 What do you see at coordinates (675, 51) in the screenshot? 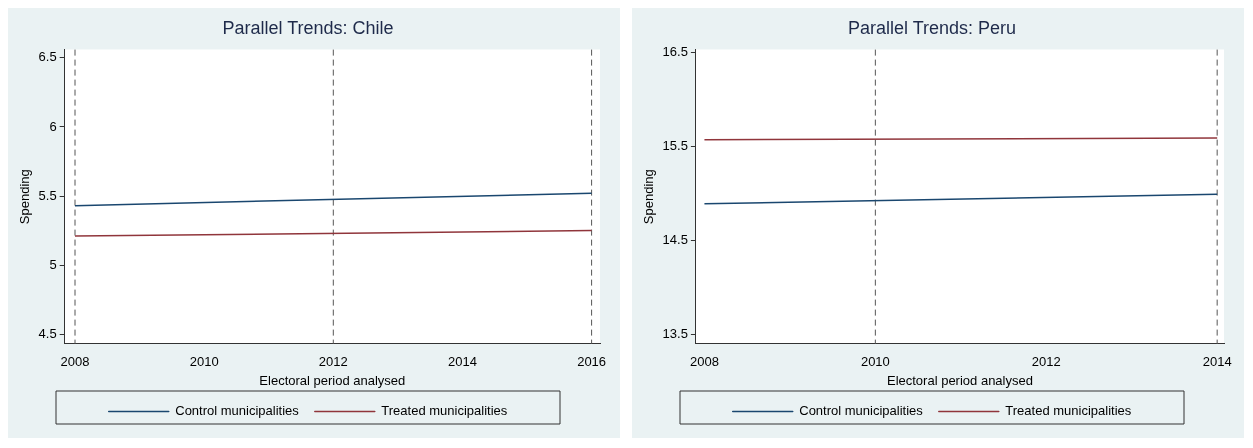
I see `y-tick-label: 16.5` at bounding box center [675, 51].